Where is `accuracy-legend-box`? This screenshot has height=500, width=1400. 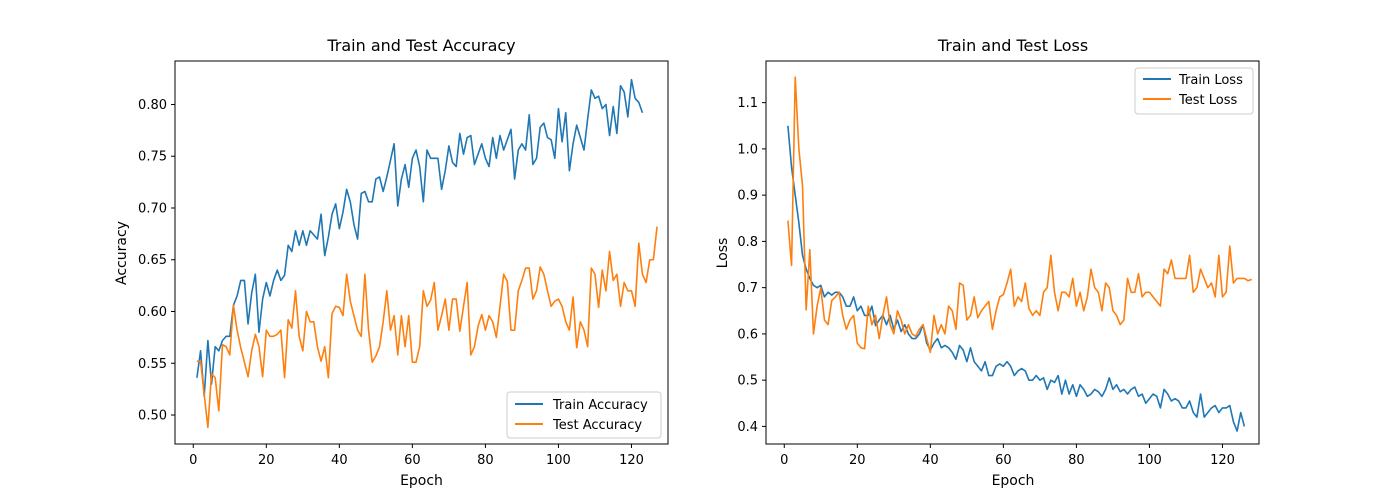 accuracy-legend-box is located at coordinates (584, 415).